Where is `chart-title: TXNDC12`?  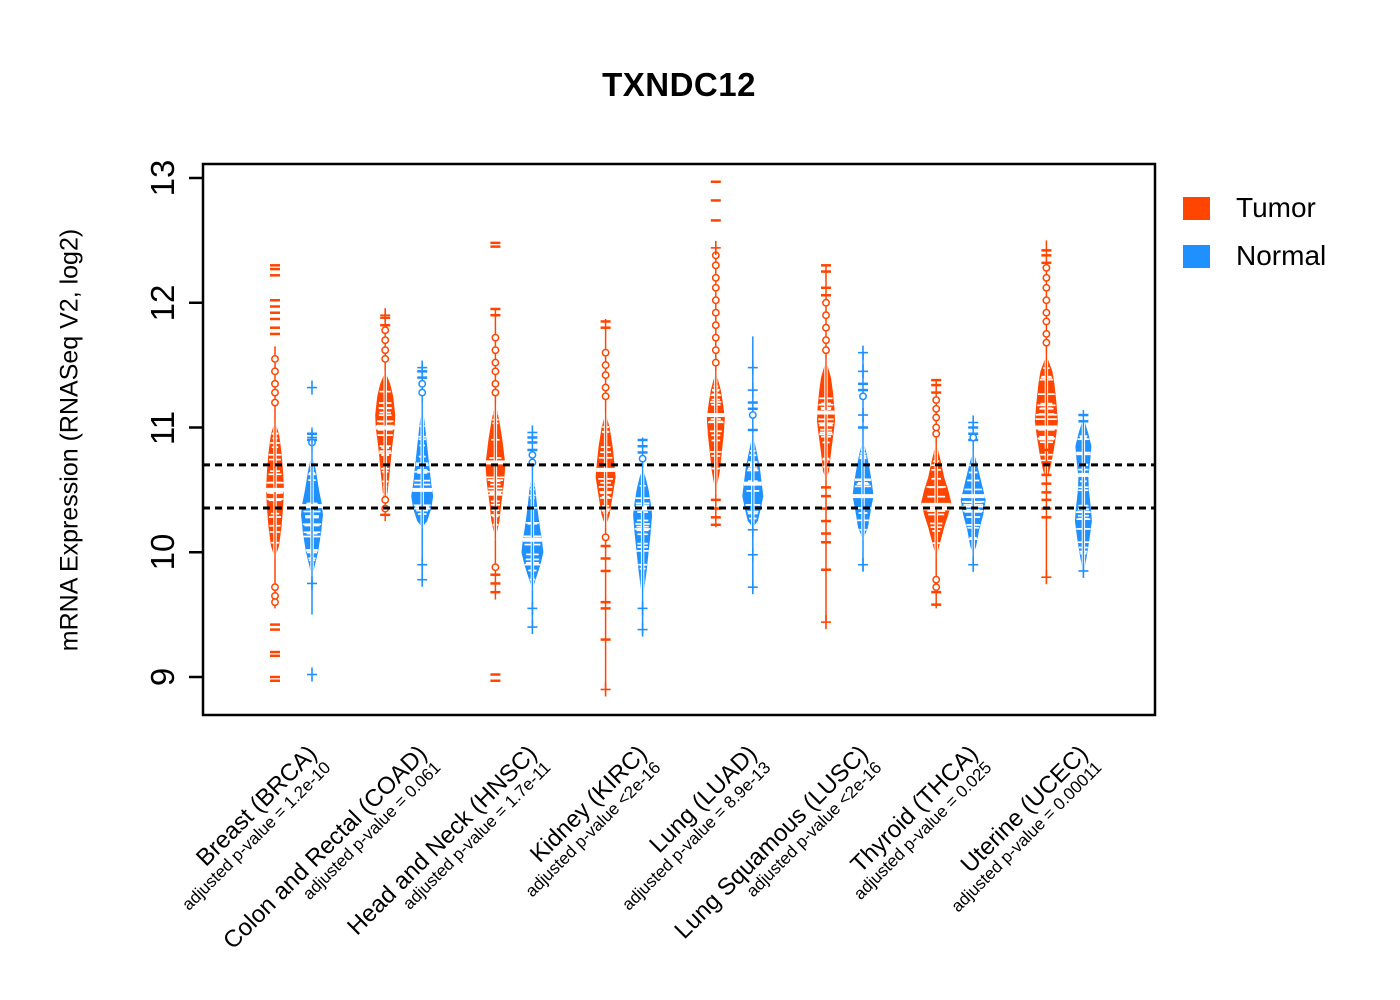 chart-title: TXNDC12 is located at coordinates (679, 84).